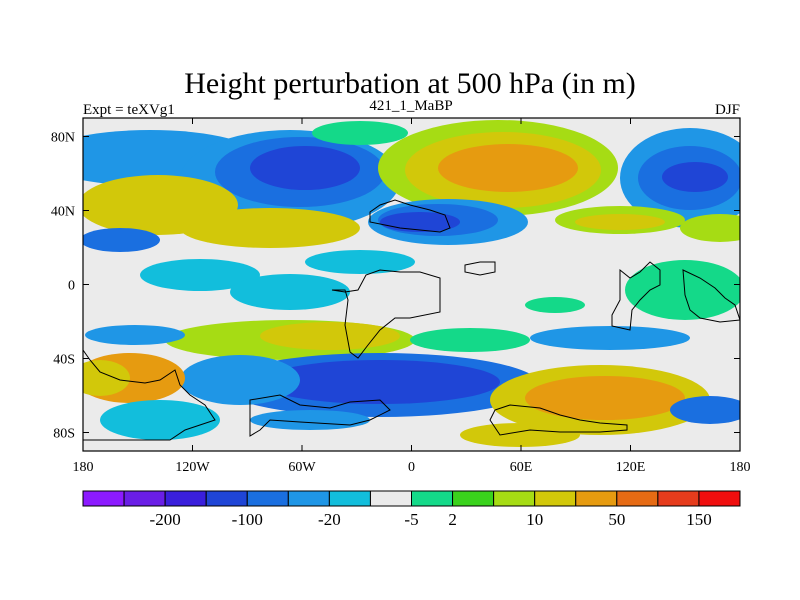  What do you see at coordinates (411, 519) in the screenshot?
I see `colorbar-label: -5` at bounding box center [411, 519].